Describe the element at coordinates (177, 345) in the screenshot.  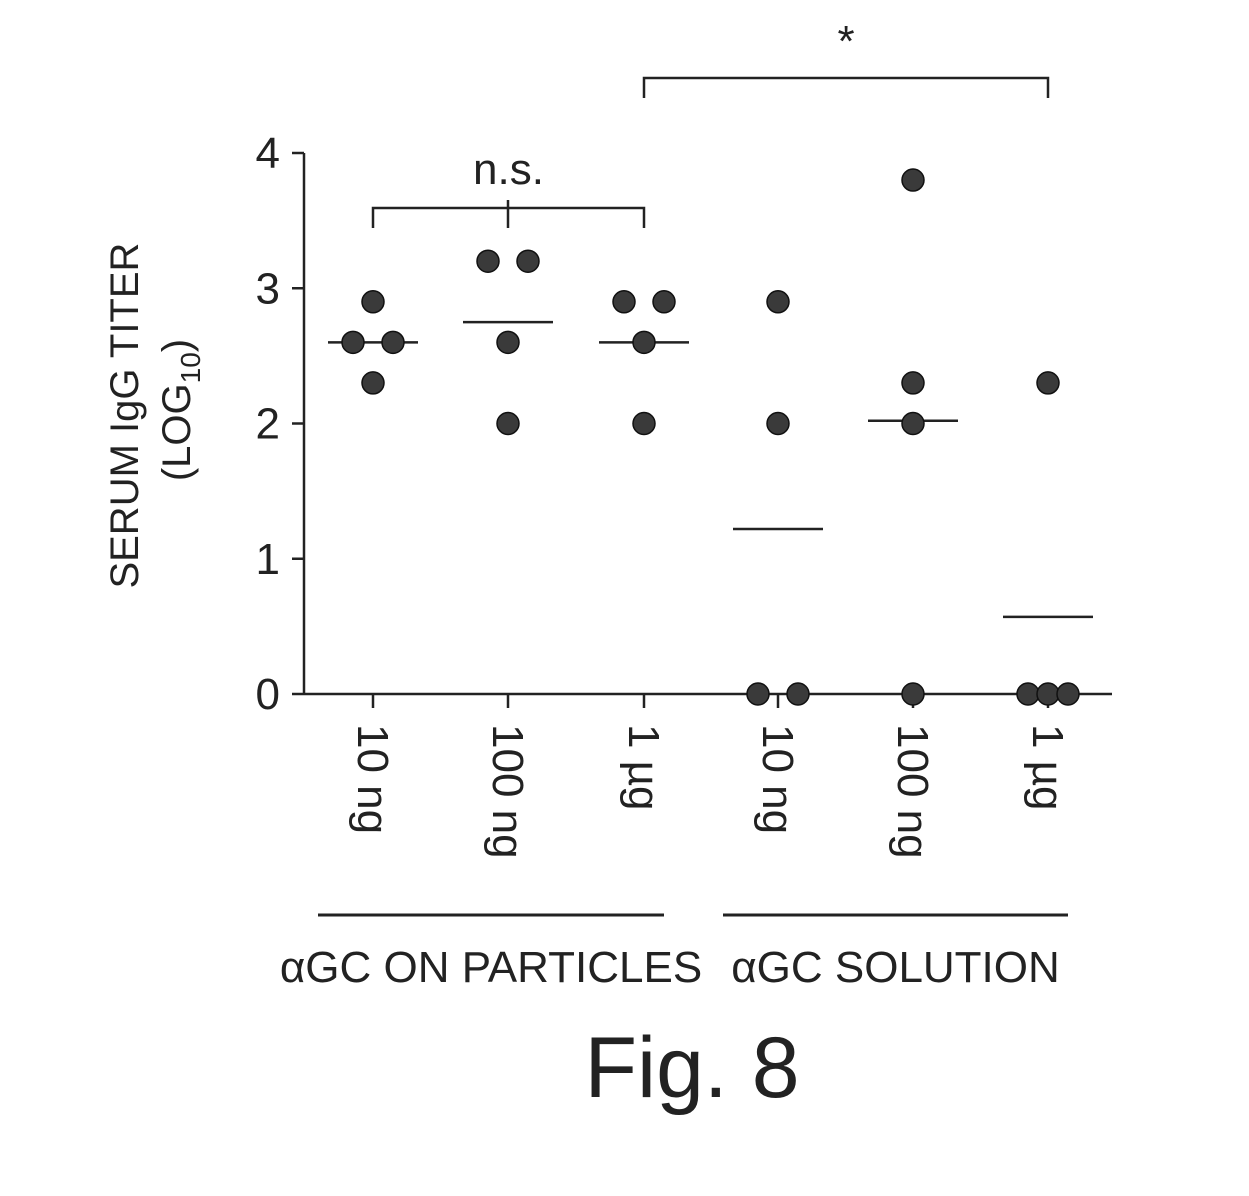
I see `y-axis-label-unit-suffix: )` at that location.